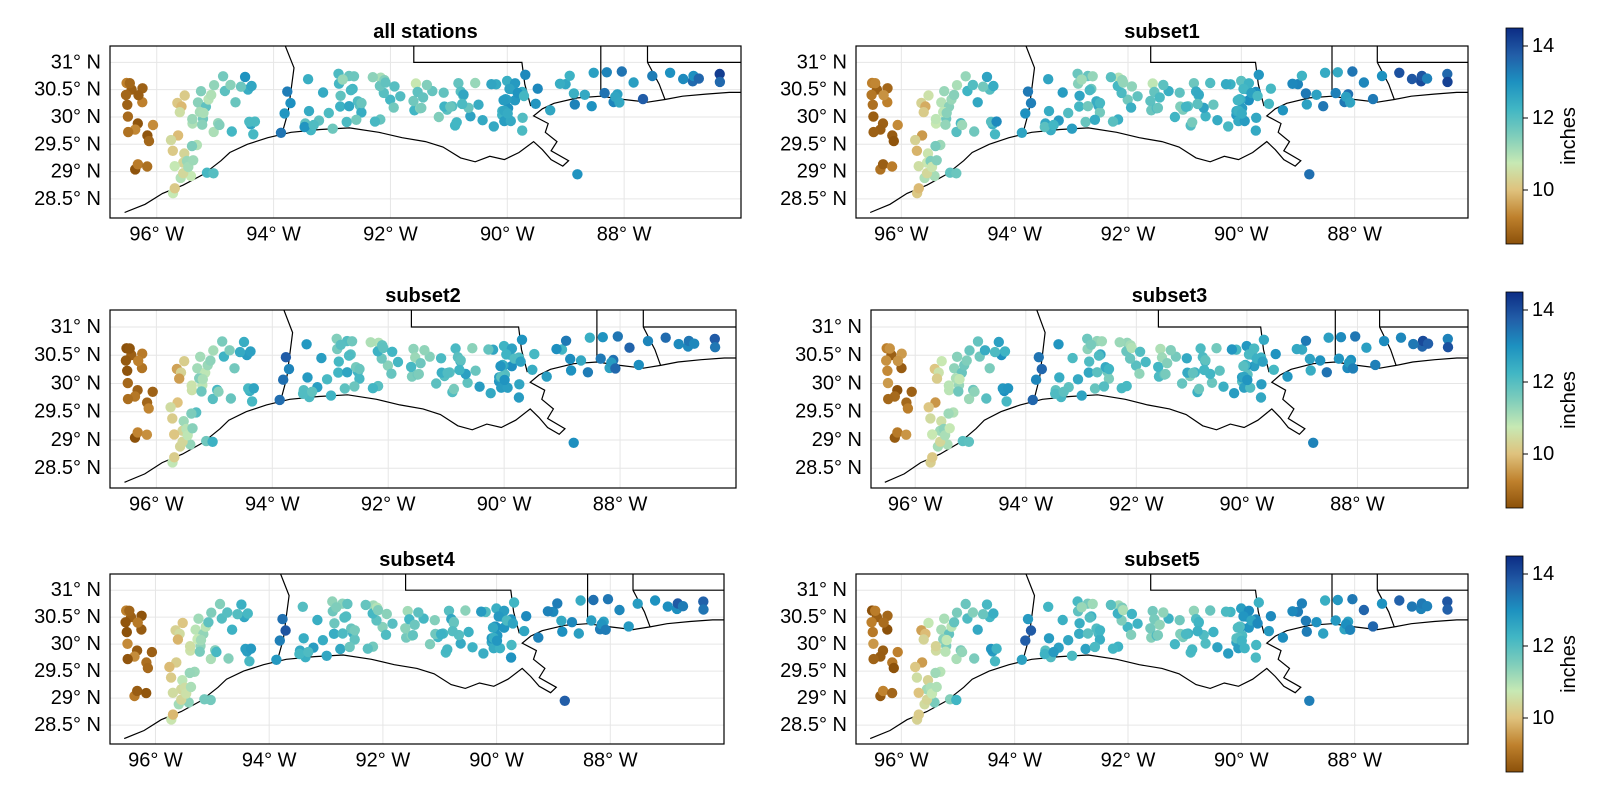  Describe the element at coordinates (390, 234) in the screenshot. I see `x-tick-label: 92° W` at that location.